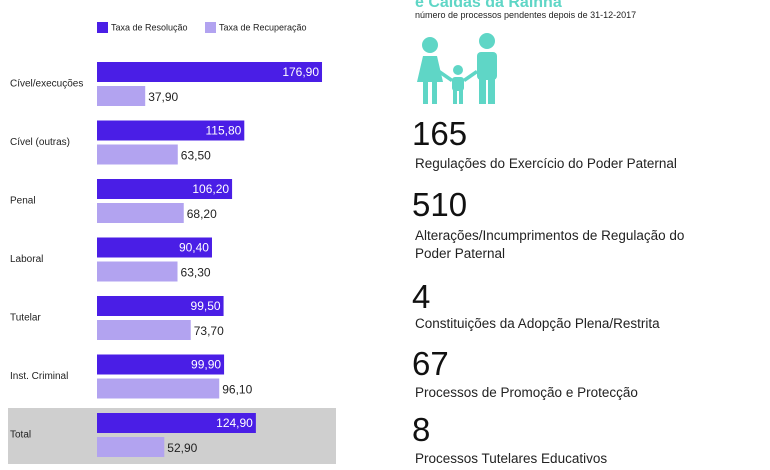 This screenshot has width=770, height=470. What do you see at coordinates (26, 259) in the screenshot?
I see `category-label: Laboral` at bounding box center [26, 259].